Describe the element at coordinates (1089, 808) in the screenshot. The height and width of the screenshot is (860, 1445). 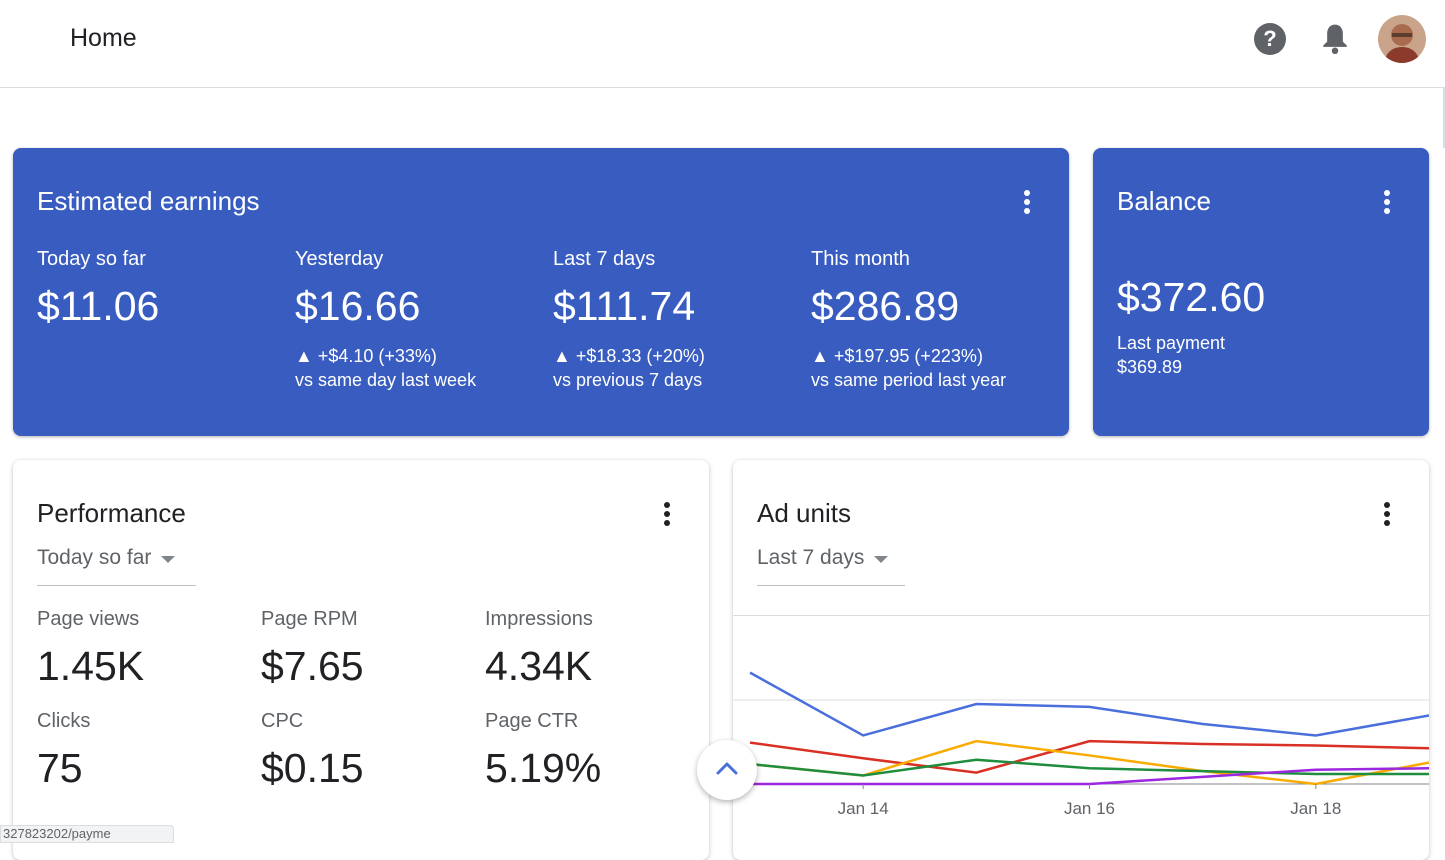
I see `x-tick-label: Jan 16` at that location.